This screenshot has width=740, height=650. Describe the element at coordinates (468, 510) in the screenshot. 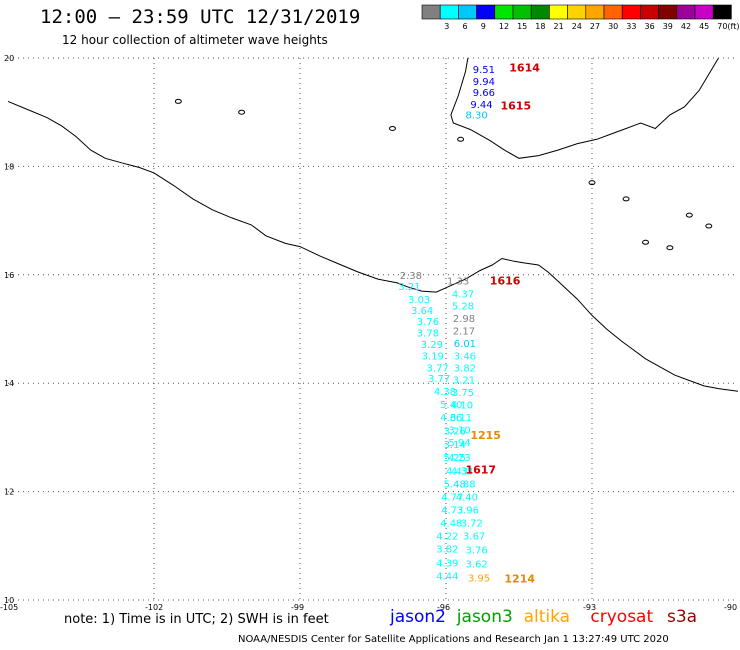

I see `wave-height-label: 3.96` at that location.